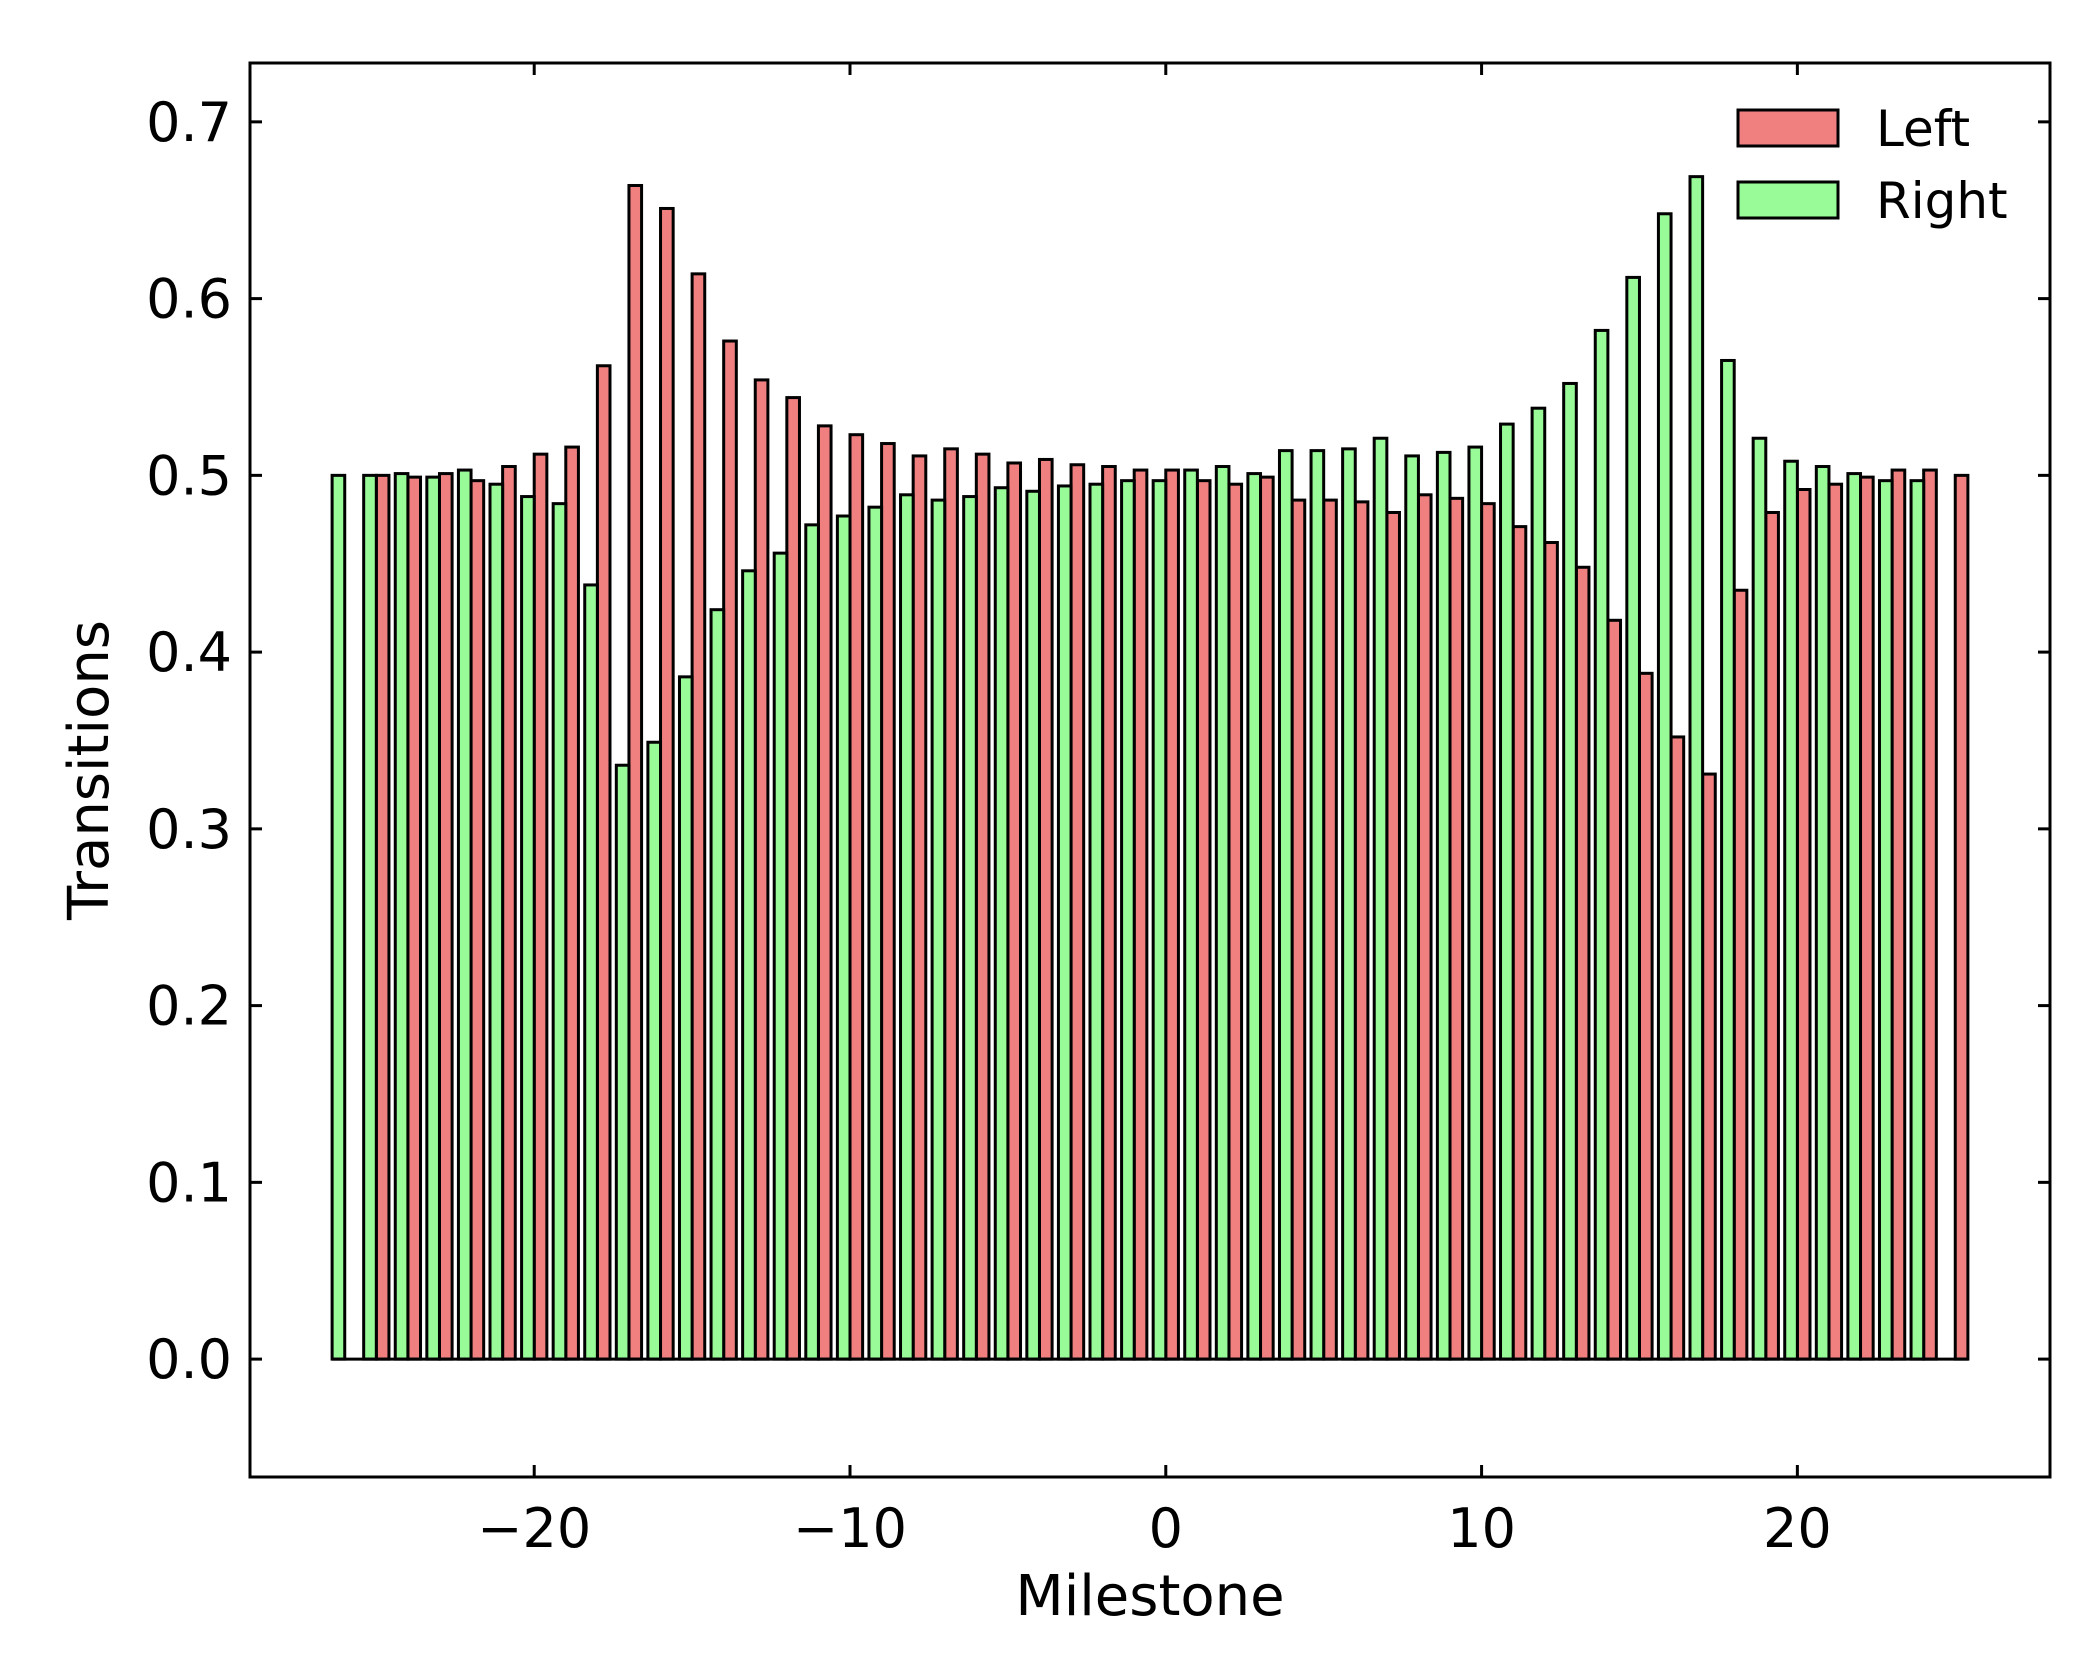  I want to click on bar-left--8, so click(919, 907).